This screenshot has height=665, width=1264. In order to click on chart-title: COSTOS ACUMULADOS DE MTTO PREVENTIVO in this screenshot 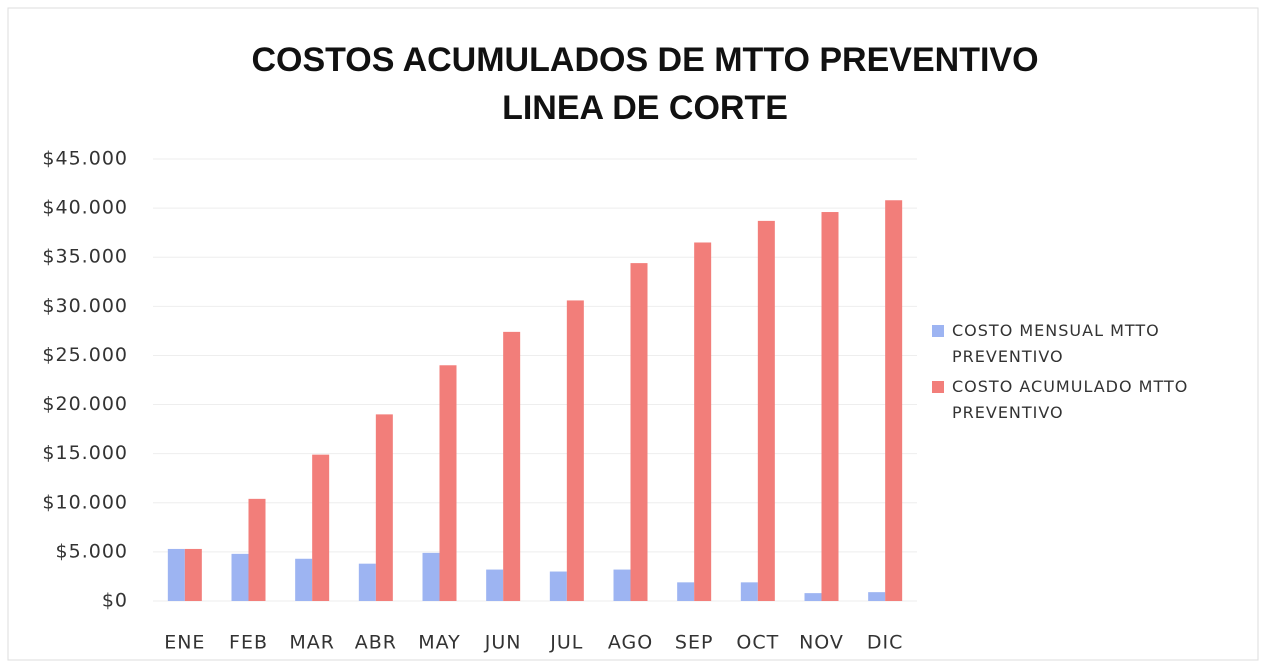, I will do `click(644, 60)`.